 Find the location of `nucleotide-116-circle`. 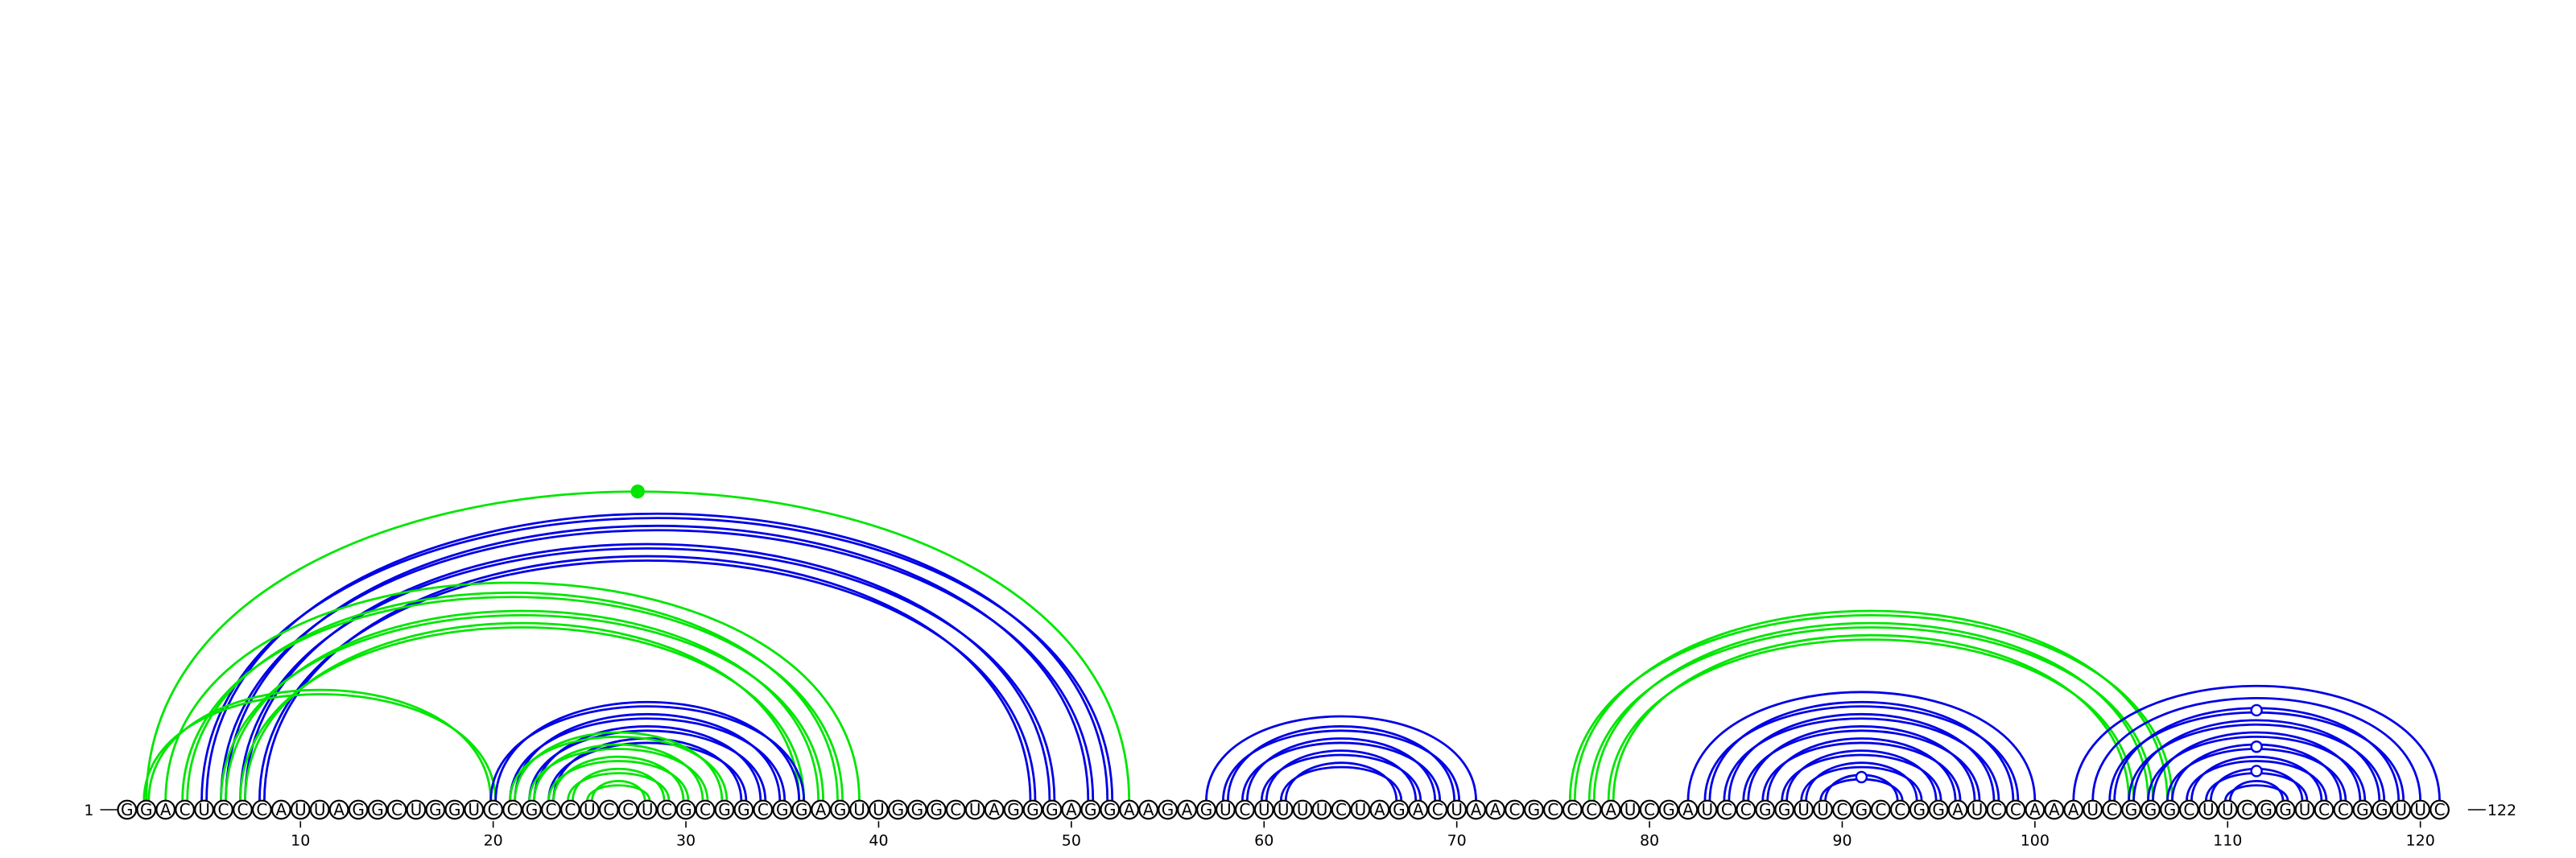

nucleotide-116-circle is located at coordinates (2343, 809).